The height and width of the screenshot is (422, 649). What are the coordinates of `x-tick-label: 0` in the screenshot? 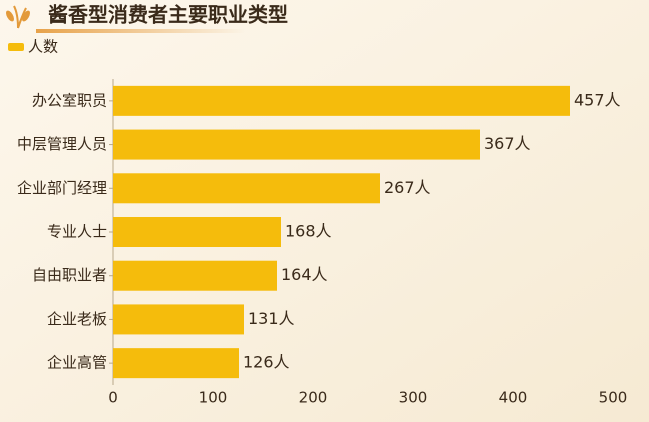 It's located at (113, 398).